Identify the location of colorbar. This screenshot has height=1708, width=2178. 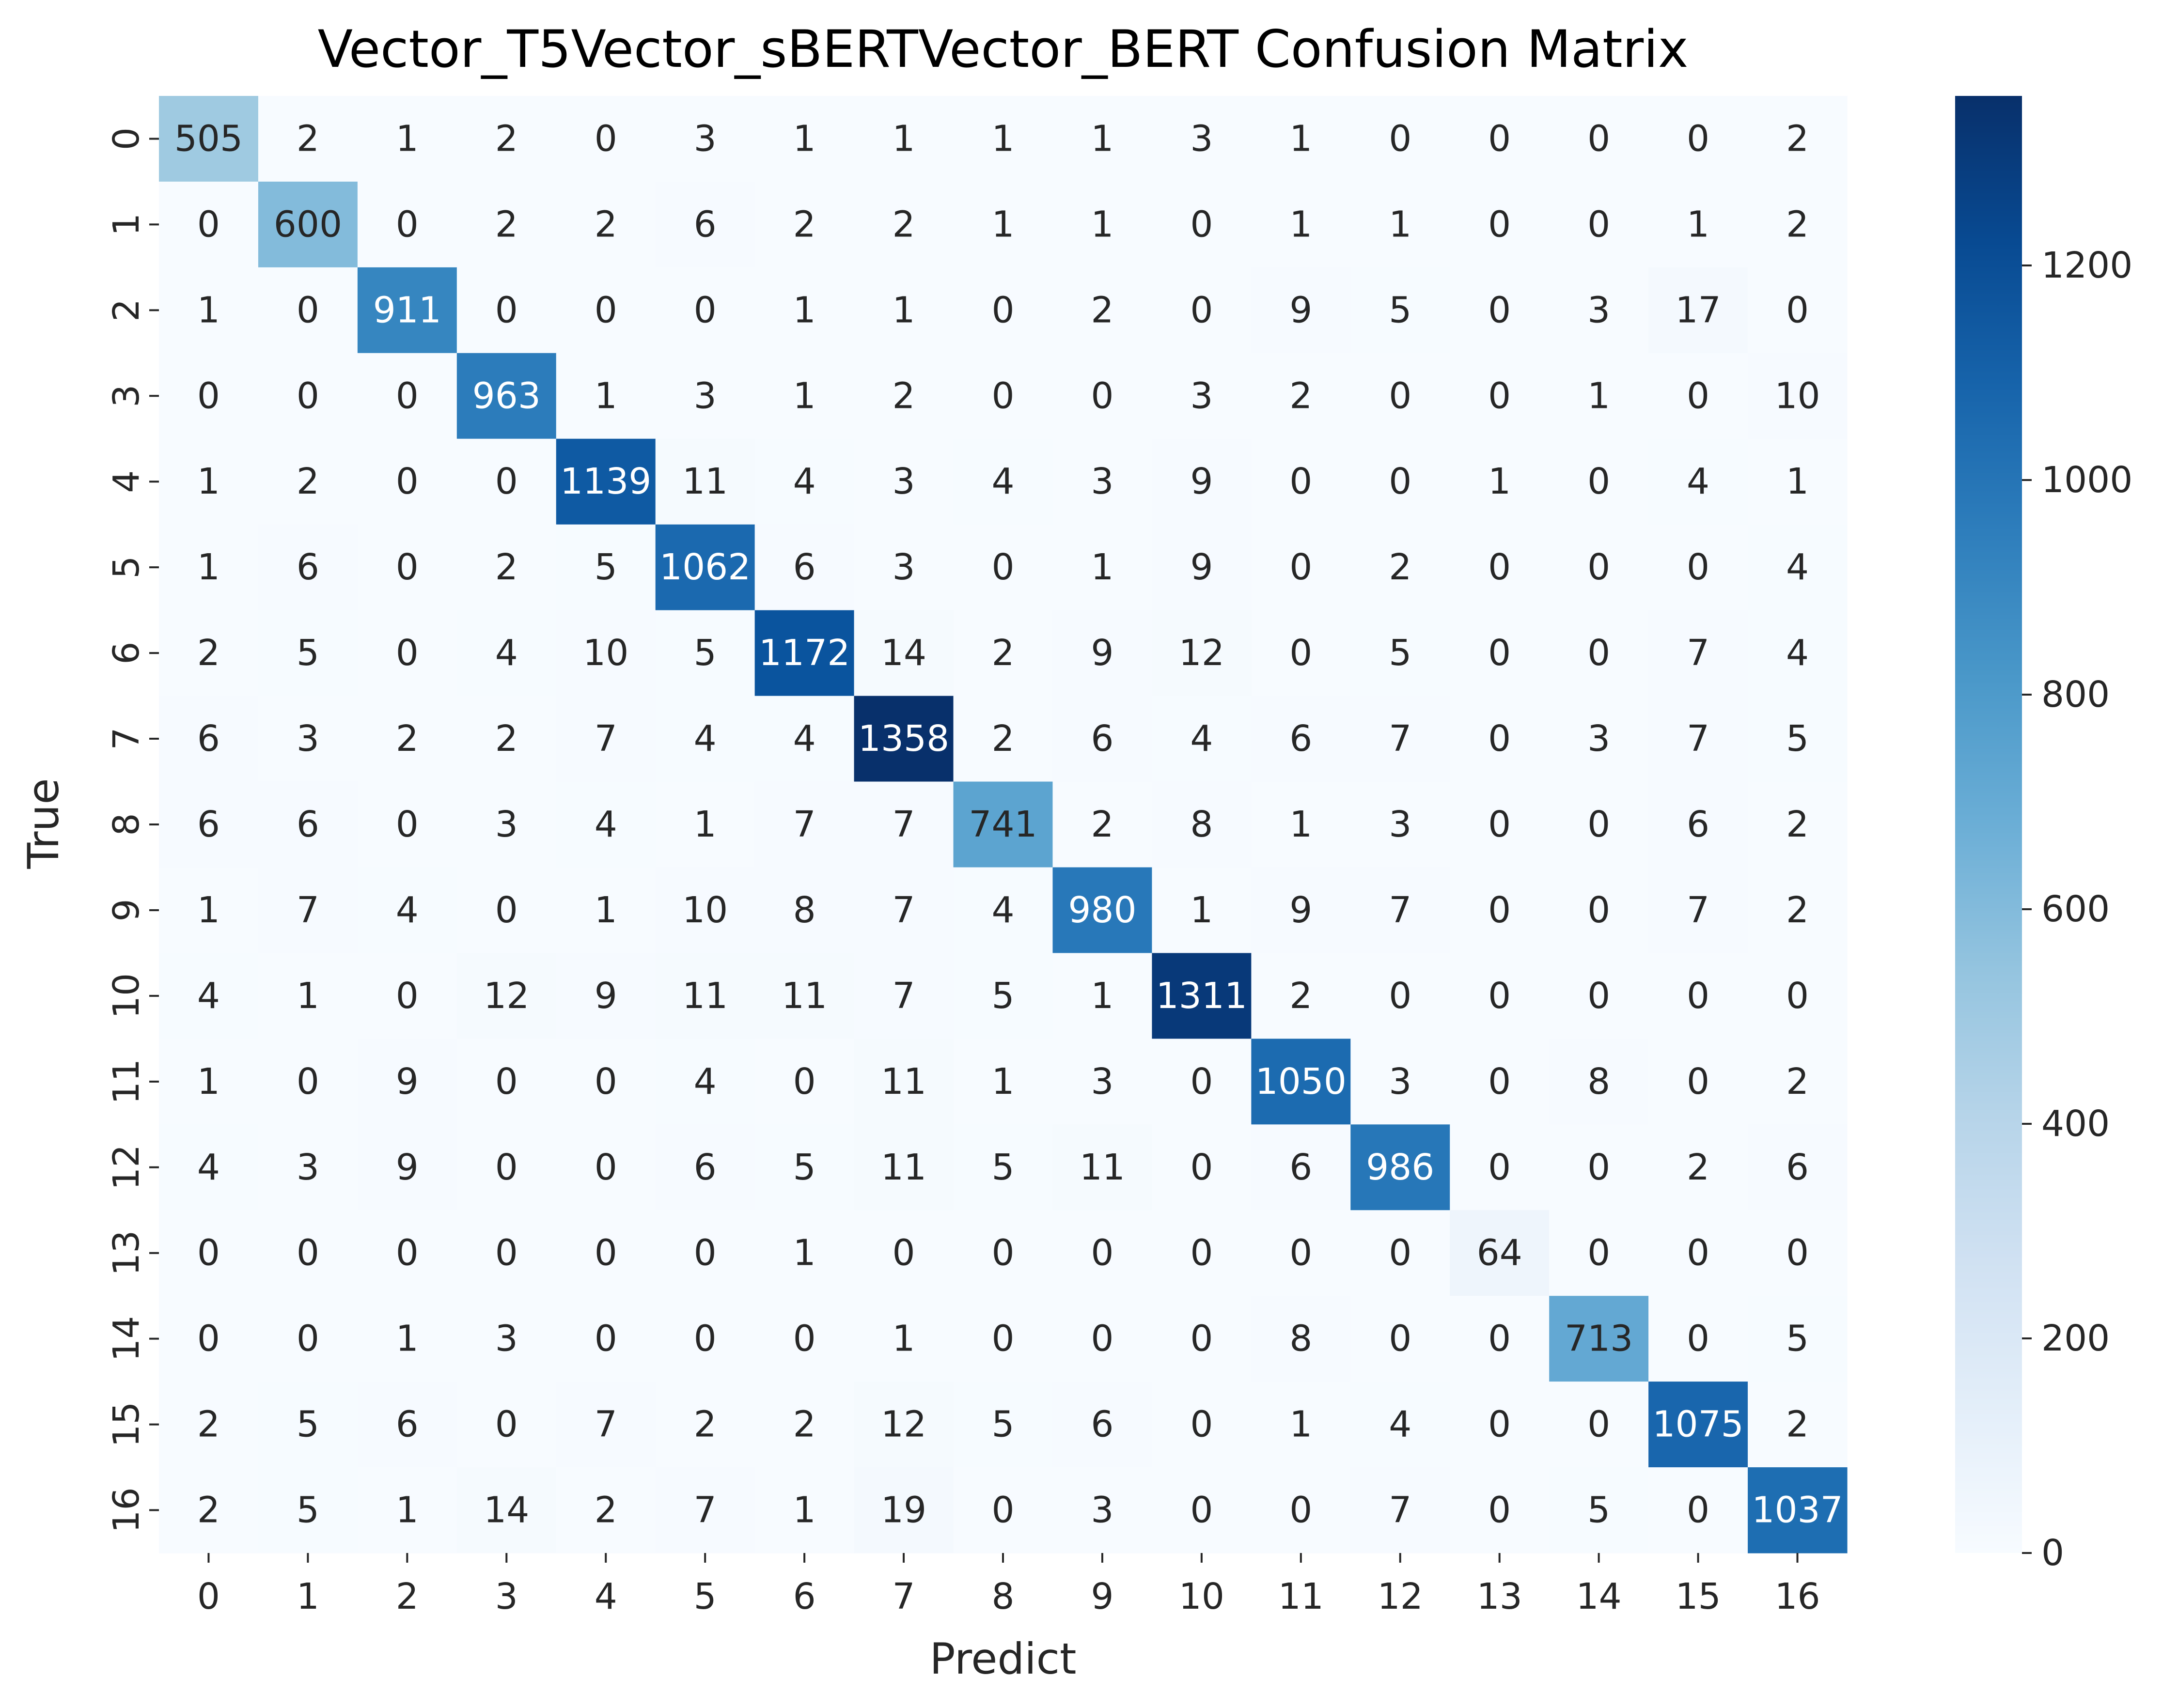
(1988, 824).